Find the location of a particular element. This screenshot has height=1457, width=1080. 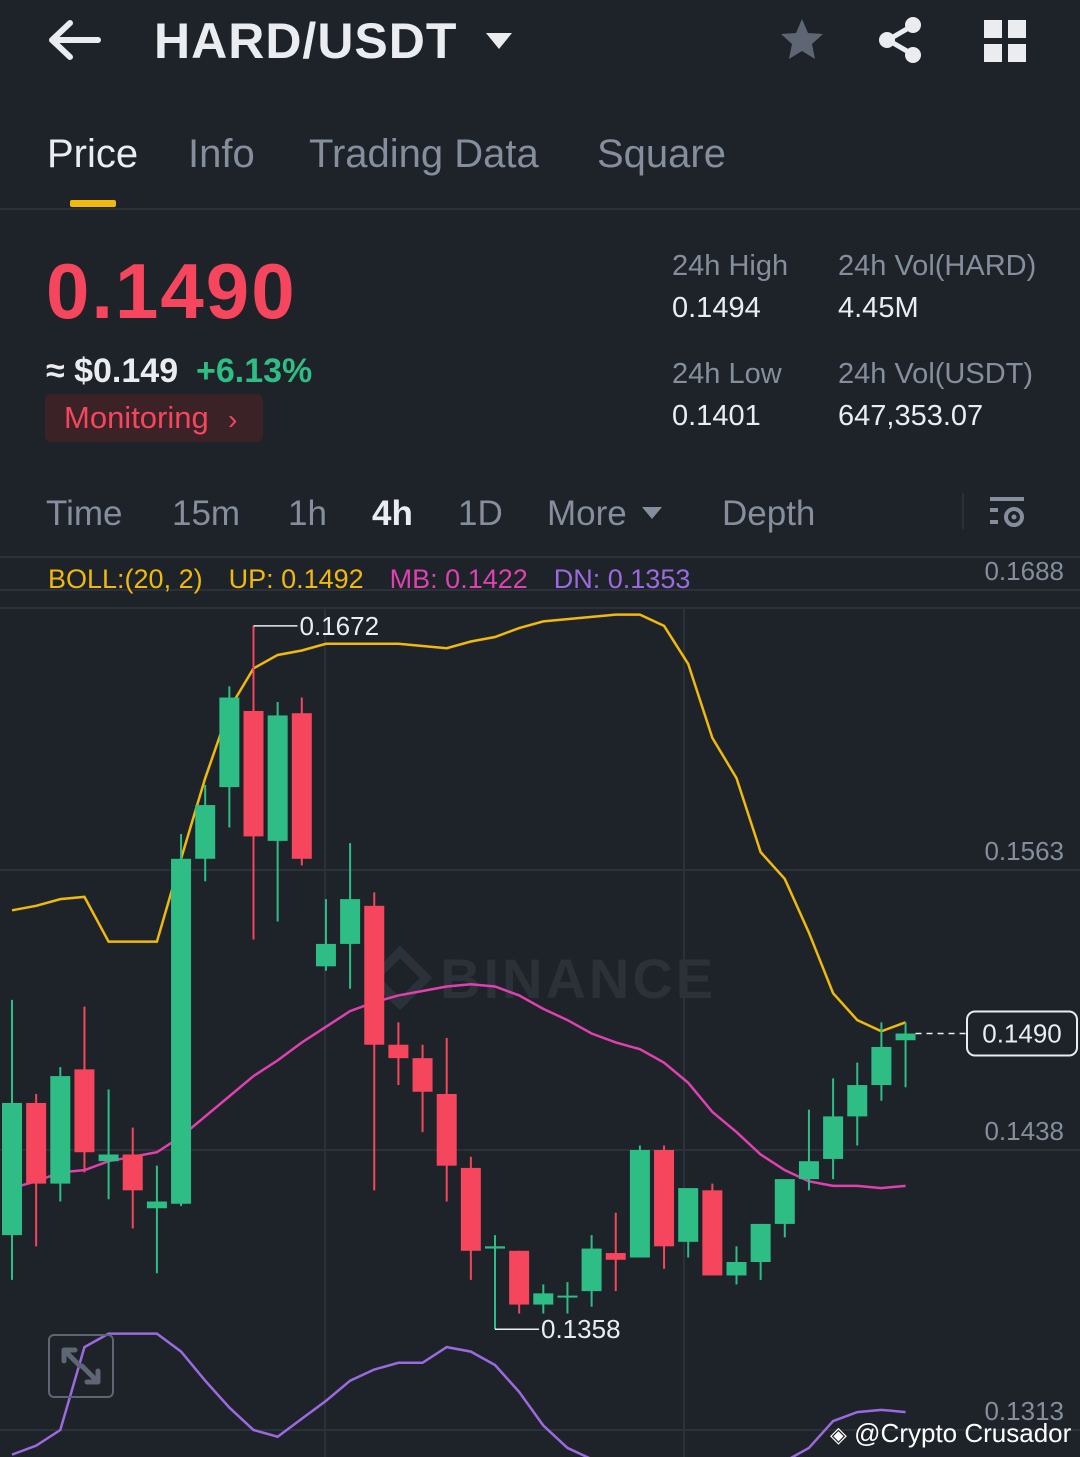

star-icon is located at coordinates (802, 40).